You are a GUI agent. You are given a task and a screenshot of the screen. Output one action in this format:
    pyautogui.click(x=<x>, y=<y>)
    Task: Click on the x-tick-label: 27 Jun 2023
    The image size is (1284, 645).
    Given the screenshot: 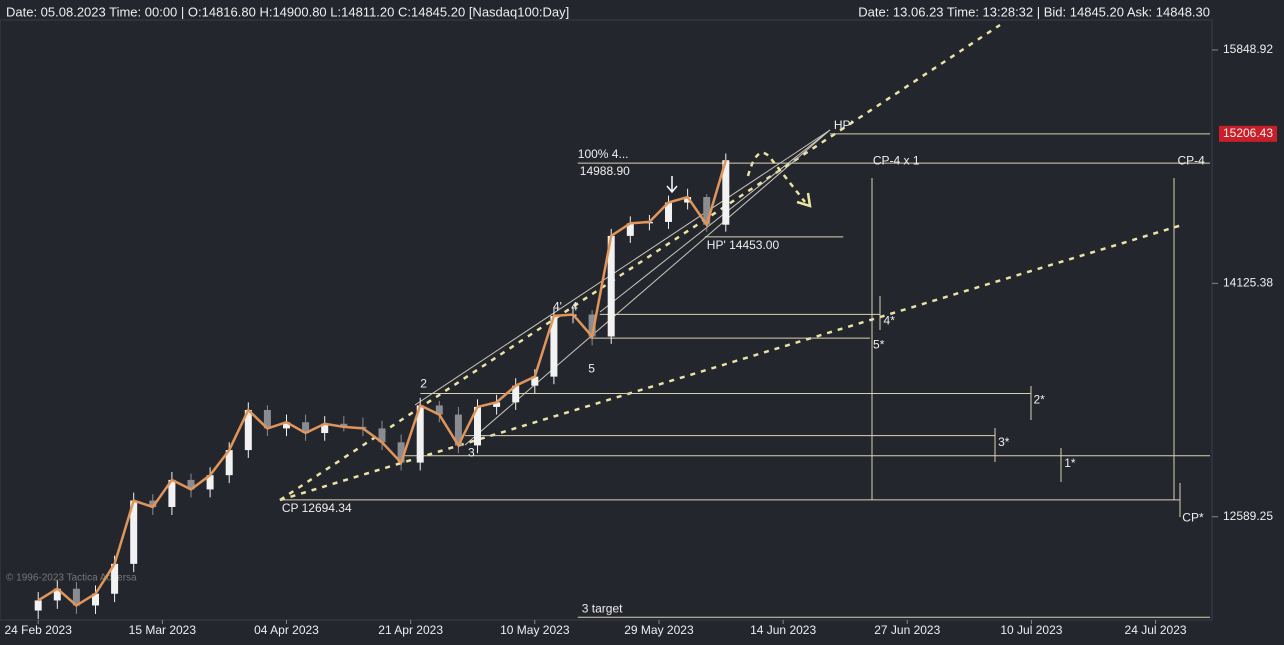 What is the action you would take?
    pyautogui.click(x=907, y=630)
    